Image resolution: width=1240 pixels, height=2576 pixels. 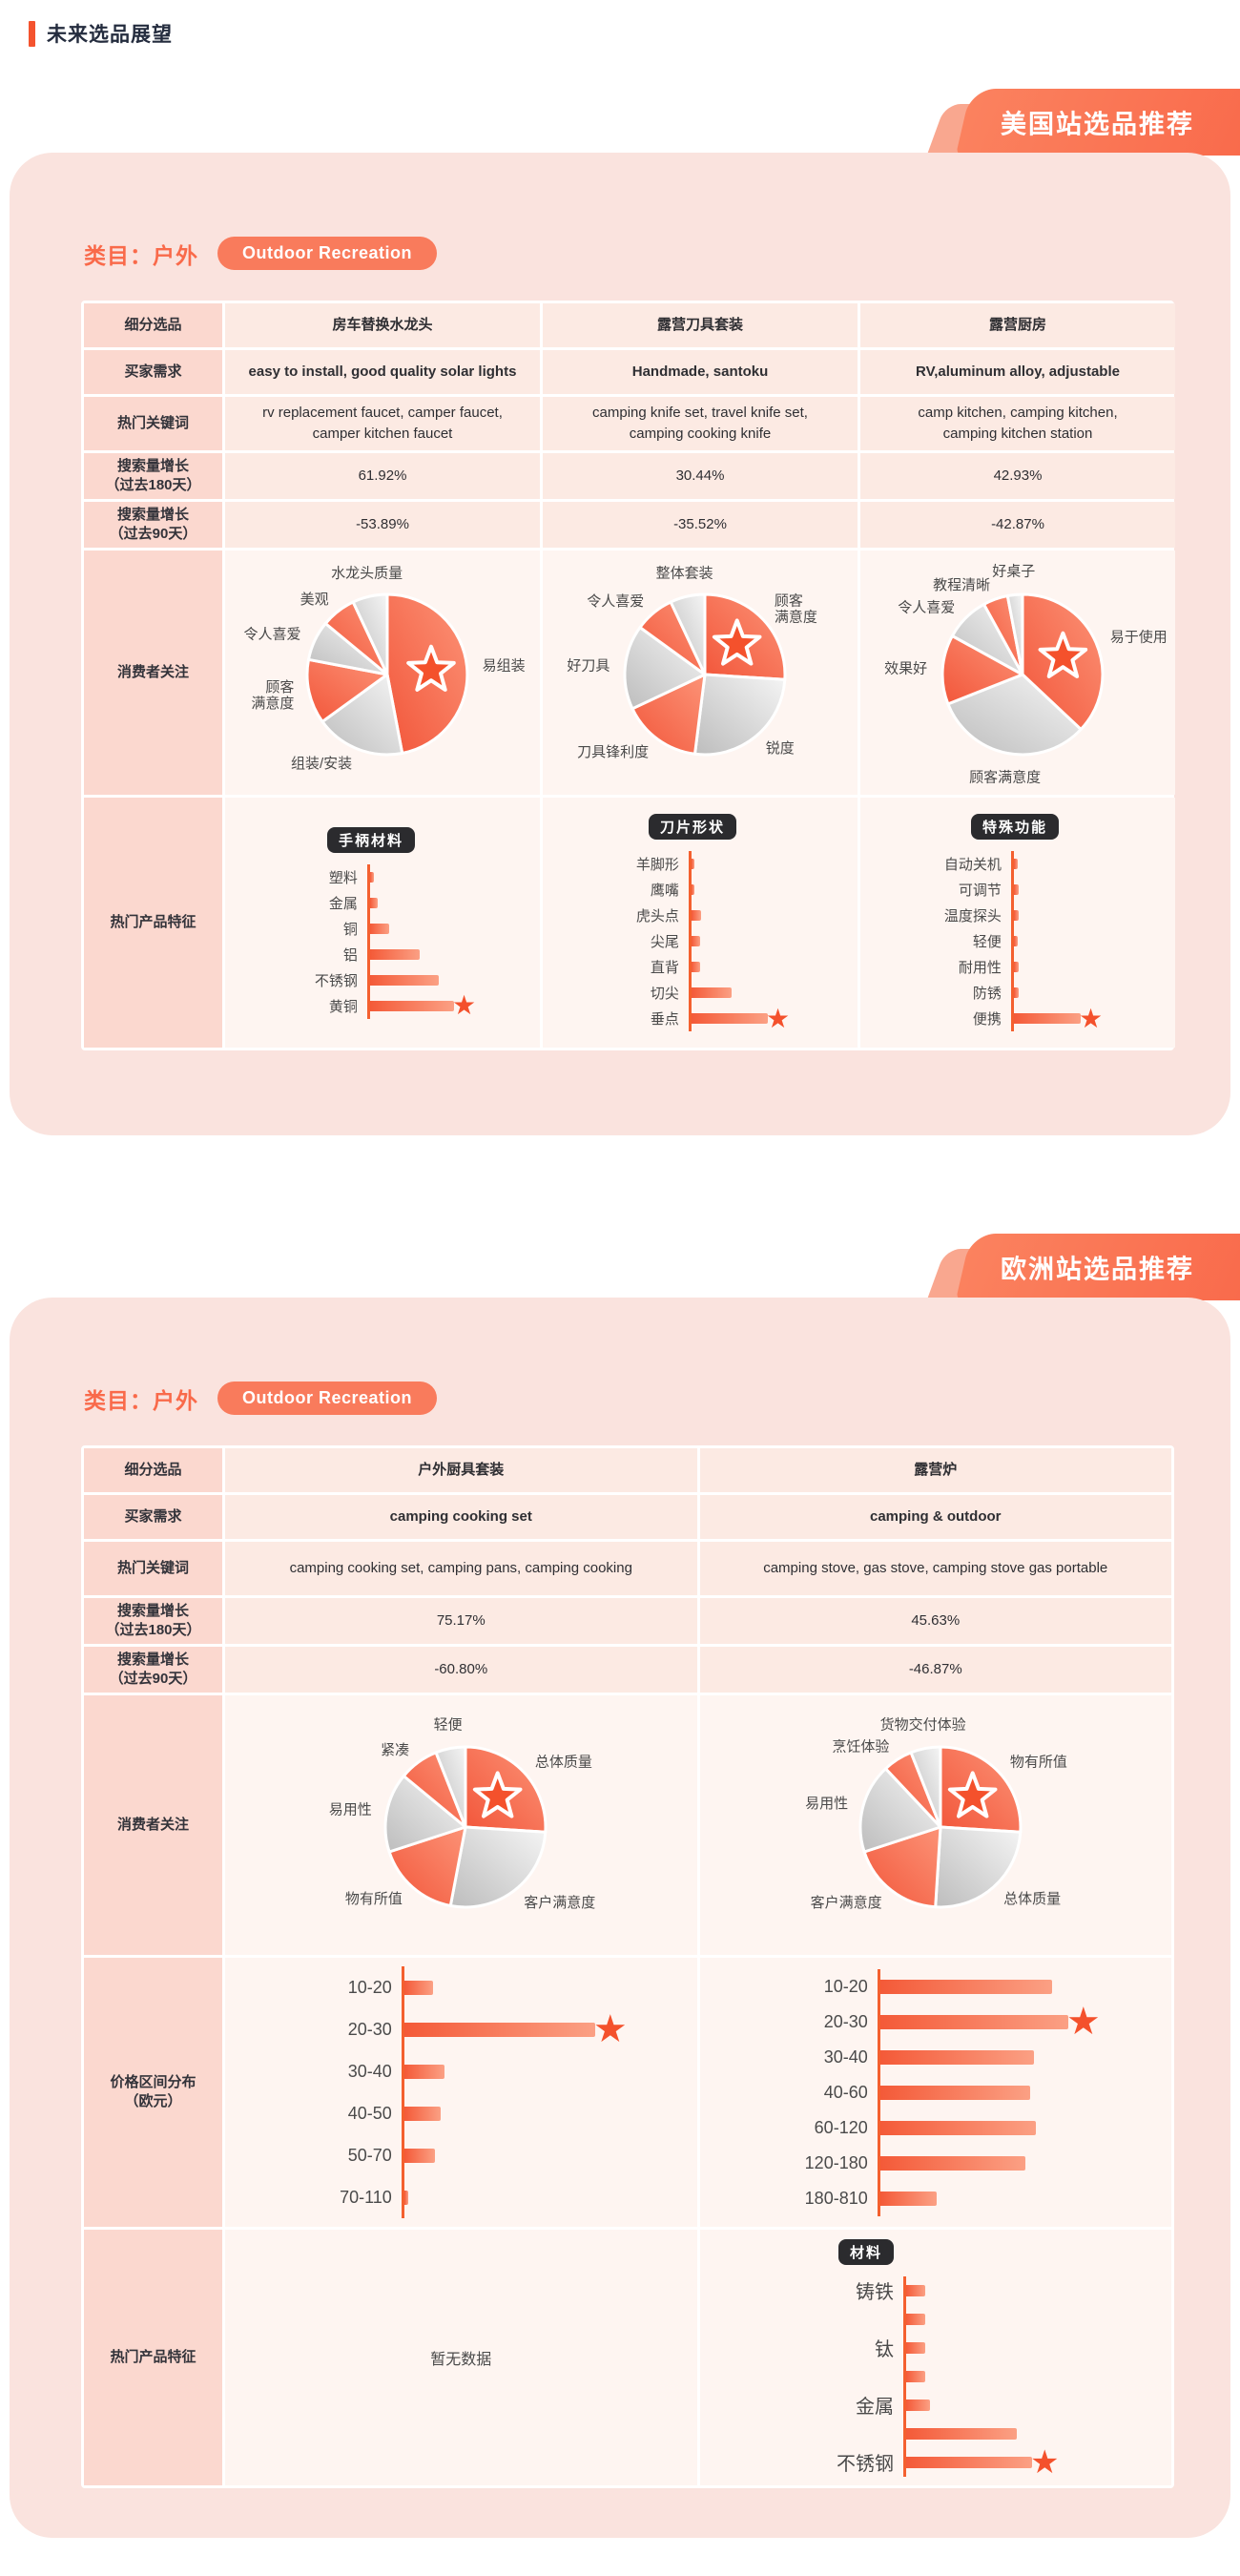 I want to click on pie-slice-label: 紧凑, so click(x=395, y=1750).